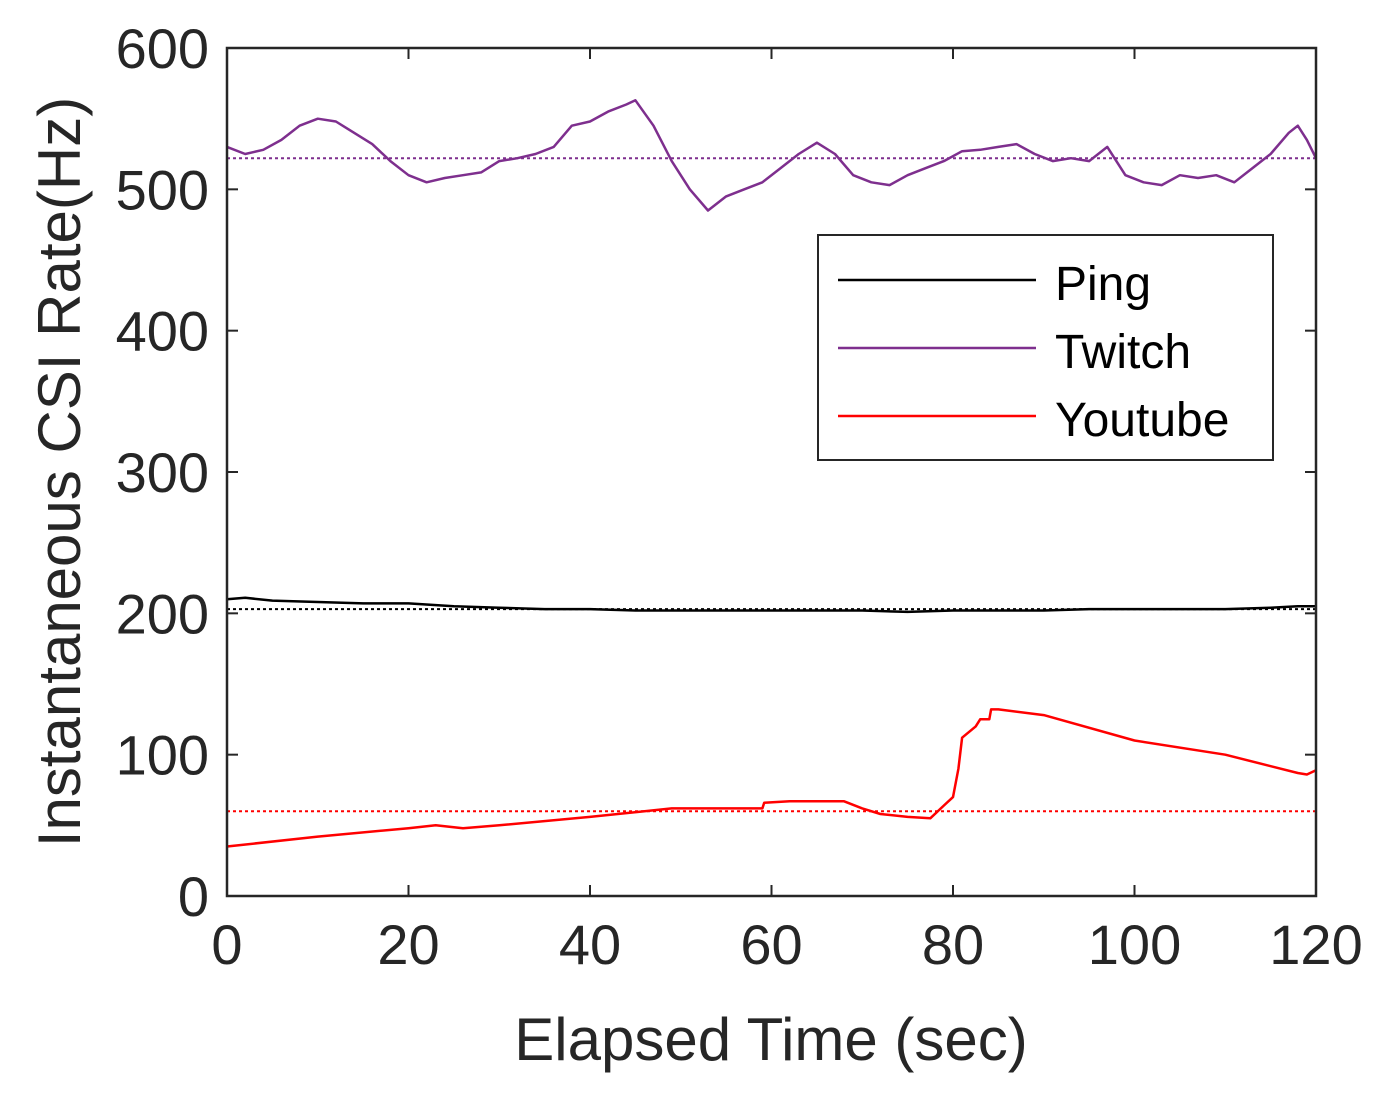 This screenshot has width=1390, height=1100. What do you see at coordinates (162, 472) in the screenshot?
I see `y-tick-label: 300` at bounding box center [162, 472].